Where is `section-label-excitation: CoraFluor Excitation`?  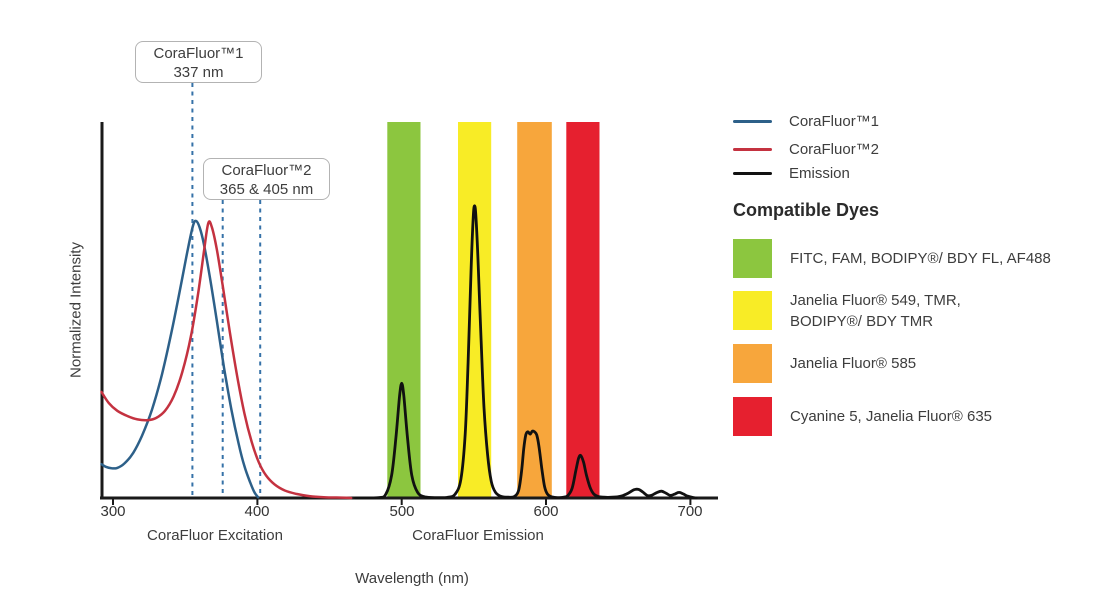
section-label-excitation: CoraFluor Excitation is located at coordinates (215, 535).